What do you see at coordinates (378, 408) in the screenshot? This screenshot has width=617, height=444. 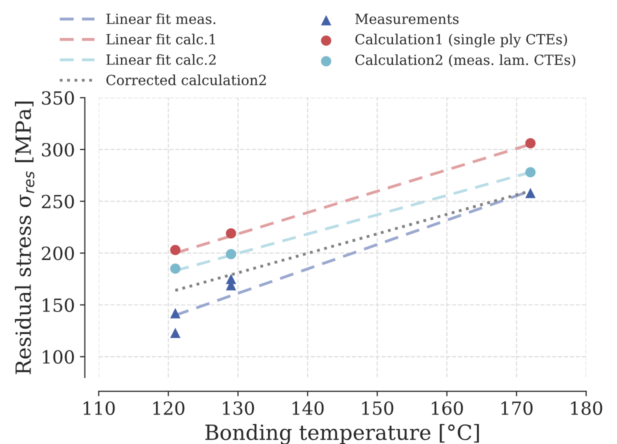 I see `x-tick-label: 150` at bounding box center [378, 408].